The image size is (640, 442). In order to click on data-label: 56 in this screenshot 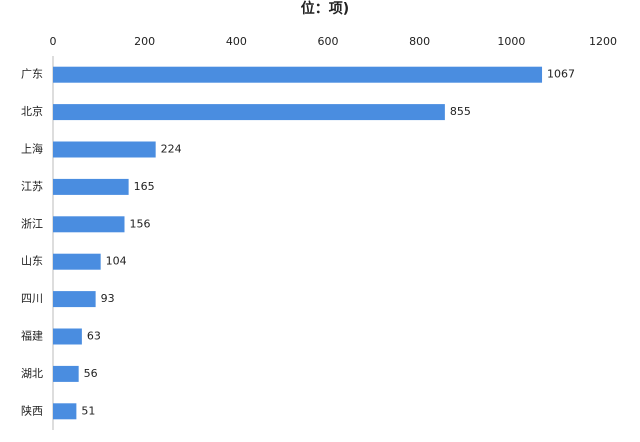, I will do `click(91, 373)`.